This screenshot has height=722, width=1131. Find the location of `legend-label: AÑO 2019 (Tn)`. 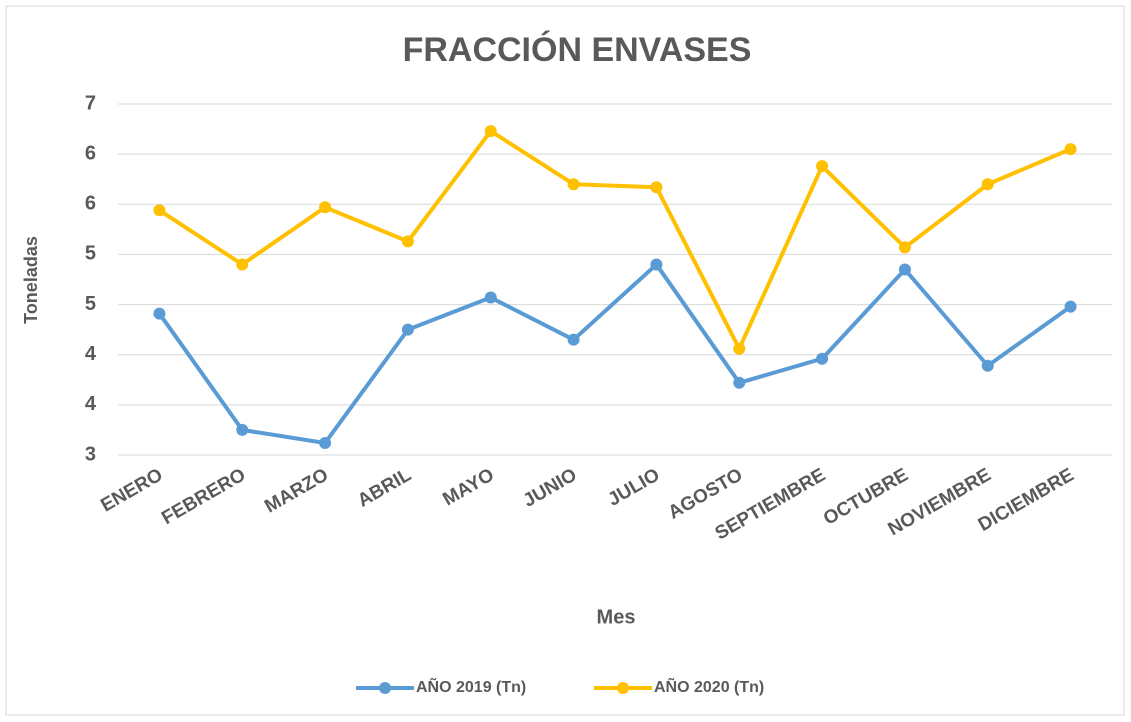

legend-label: AÑO 2019 (Tn) is located at coordinates (471, 686).